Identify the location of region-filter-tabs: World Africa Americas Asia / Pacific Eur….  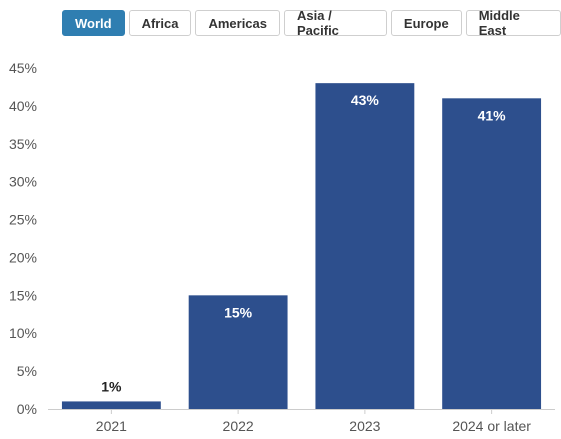
(311, 23).